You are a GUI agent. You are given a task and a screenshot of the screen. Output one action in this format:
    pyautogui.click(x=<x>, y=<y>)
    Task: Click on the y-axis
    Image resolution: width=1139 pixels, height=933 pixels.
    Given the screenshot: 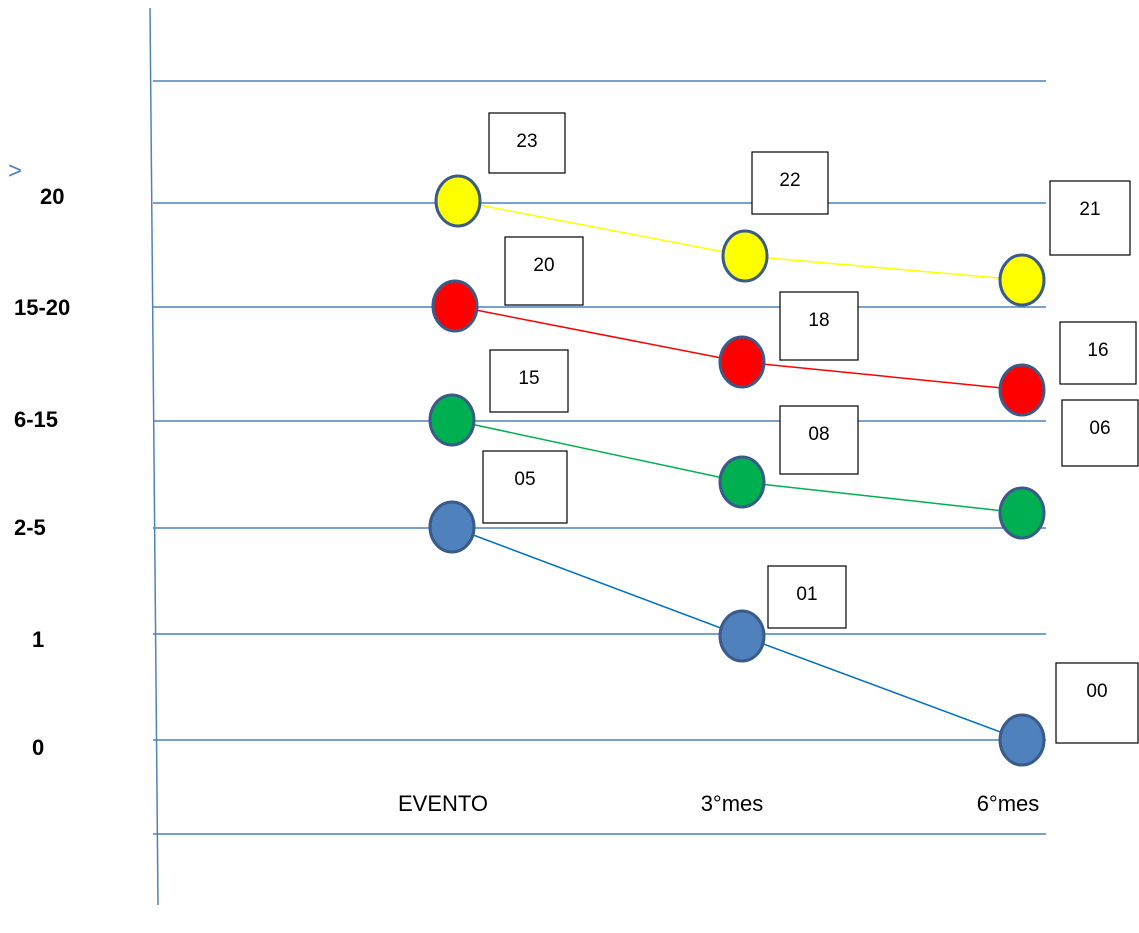 What is the action you would take?
    pyautogui.click(x=154, y=456)
    